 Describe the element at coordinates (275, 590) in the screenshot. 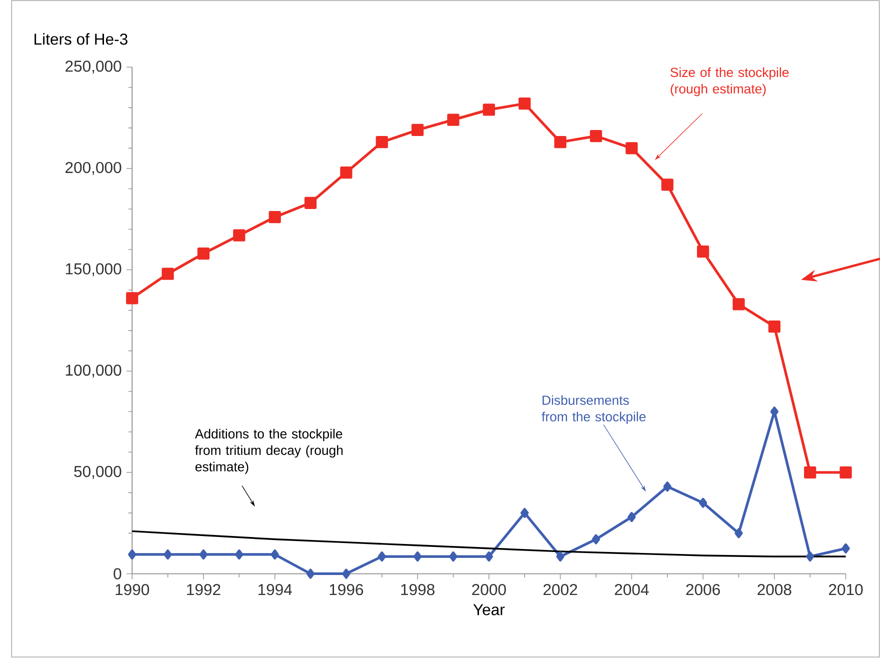

I see `x-tick-label: 1994` at that location.